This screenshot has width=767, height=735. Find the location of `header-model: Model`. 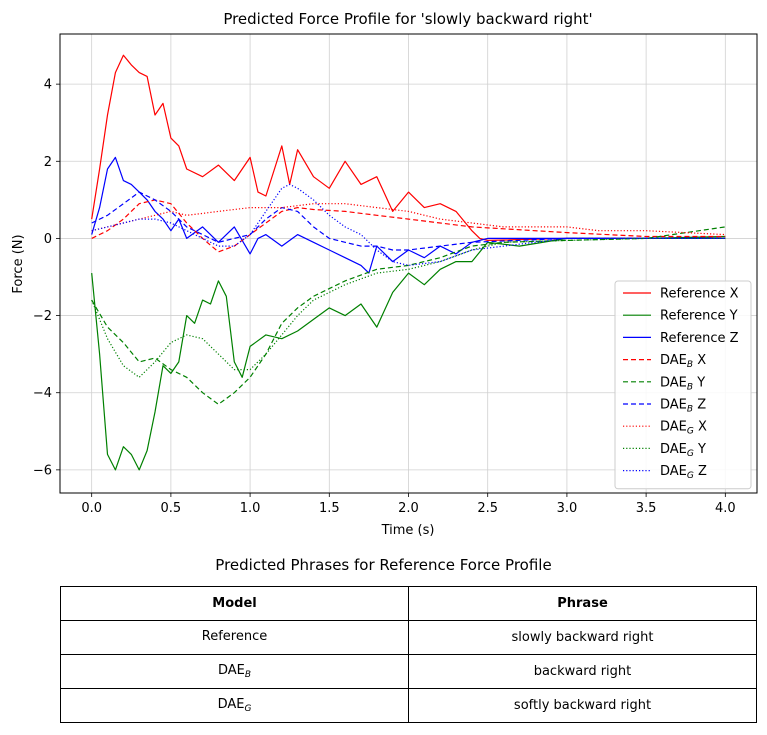

header-model: Model is located at coordinates (234, 603).